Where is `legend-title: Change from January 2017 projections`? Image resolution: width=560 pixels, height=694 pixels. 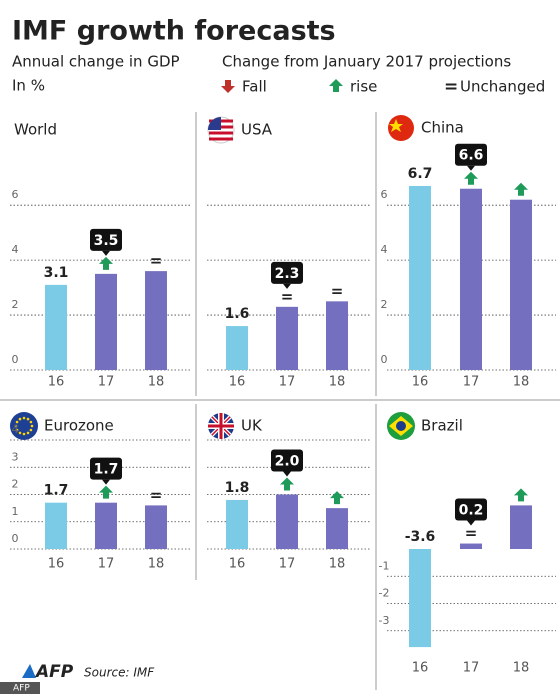 legend-title: Change from January 2017 projections is located at coordinates (366, 62).